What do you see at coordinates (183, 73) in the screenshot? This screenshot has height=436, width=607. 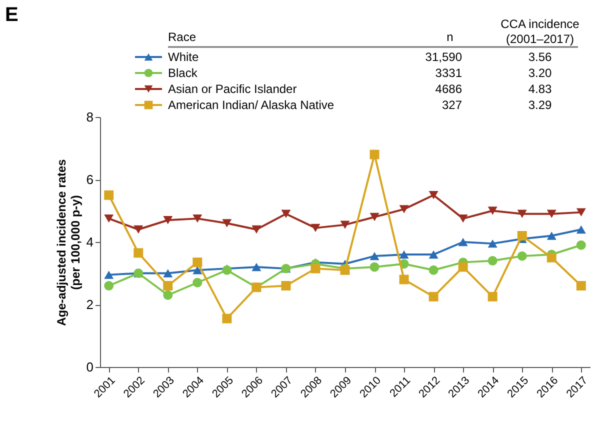 I see `legend-label: Black` at bounding box center [183, 73].